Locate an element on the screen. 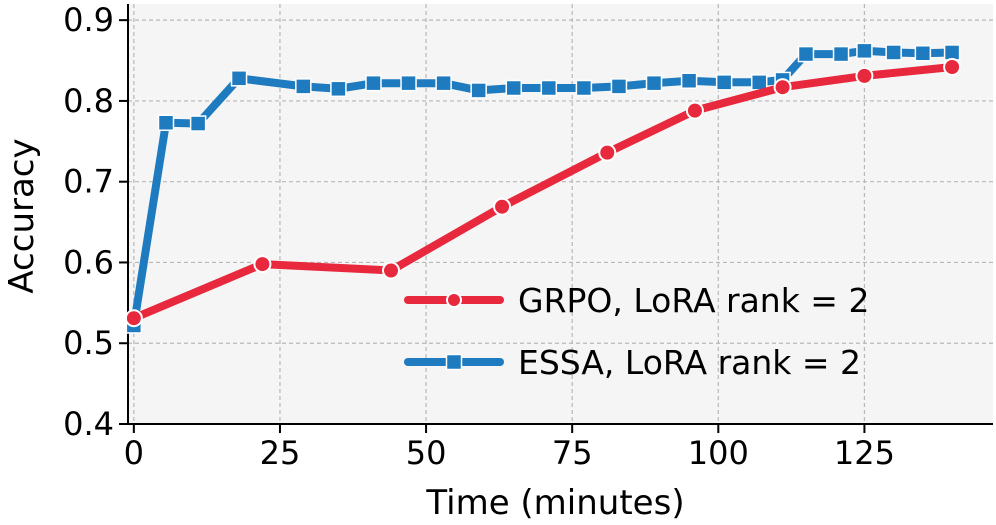 The image size is (996, 525). legend-entry-0: GRPO, LoRA rank = 2 is located at coordinates (636, 300).